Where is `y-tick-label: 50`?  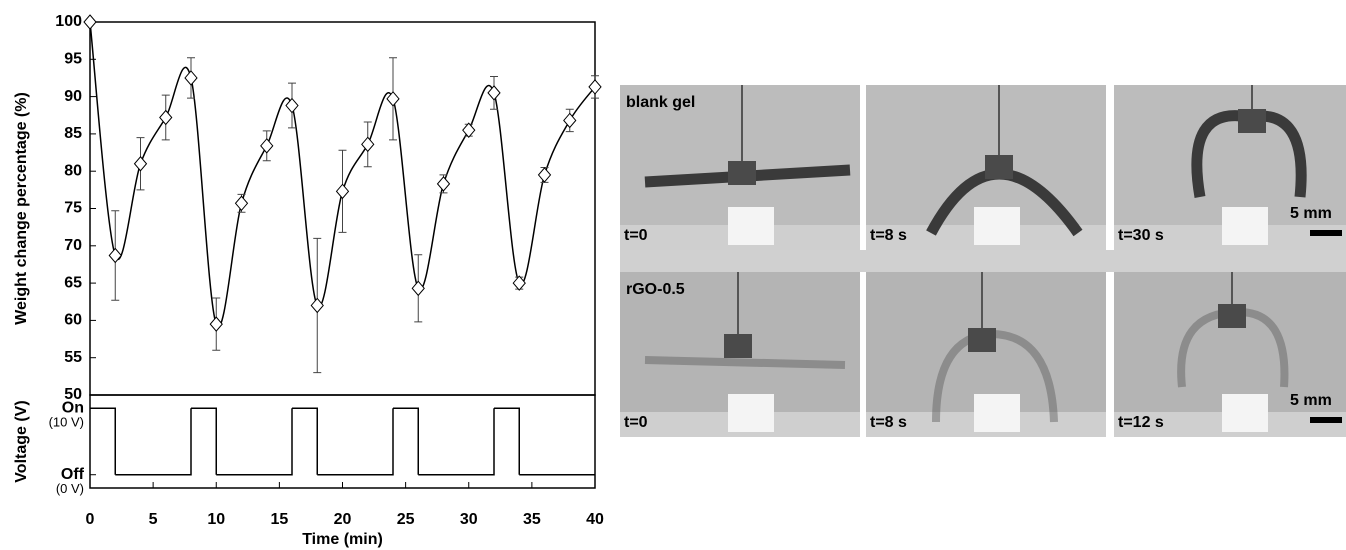 y-tick-label: 50 is located at coordinates (73, 394).